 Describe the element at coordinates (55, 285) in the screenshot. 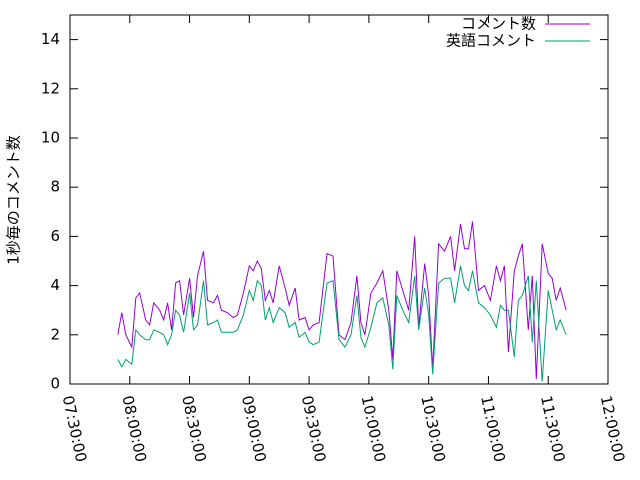

I see `y-tick-label: 4` at that location.